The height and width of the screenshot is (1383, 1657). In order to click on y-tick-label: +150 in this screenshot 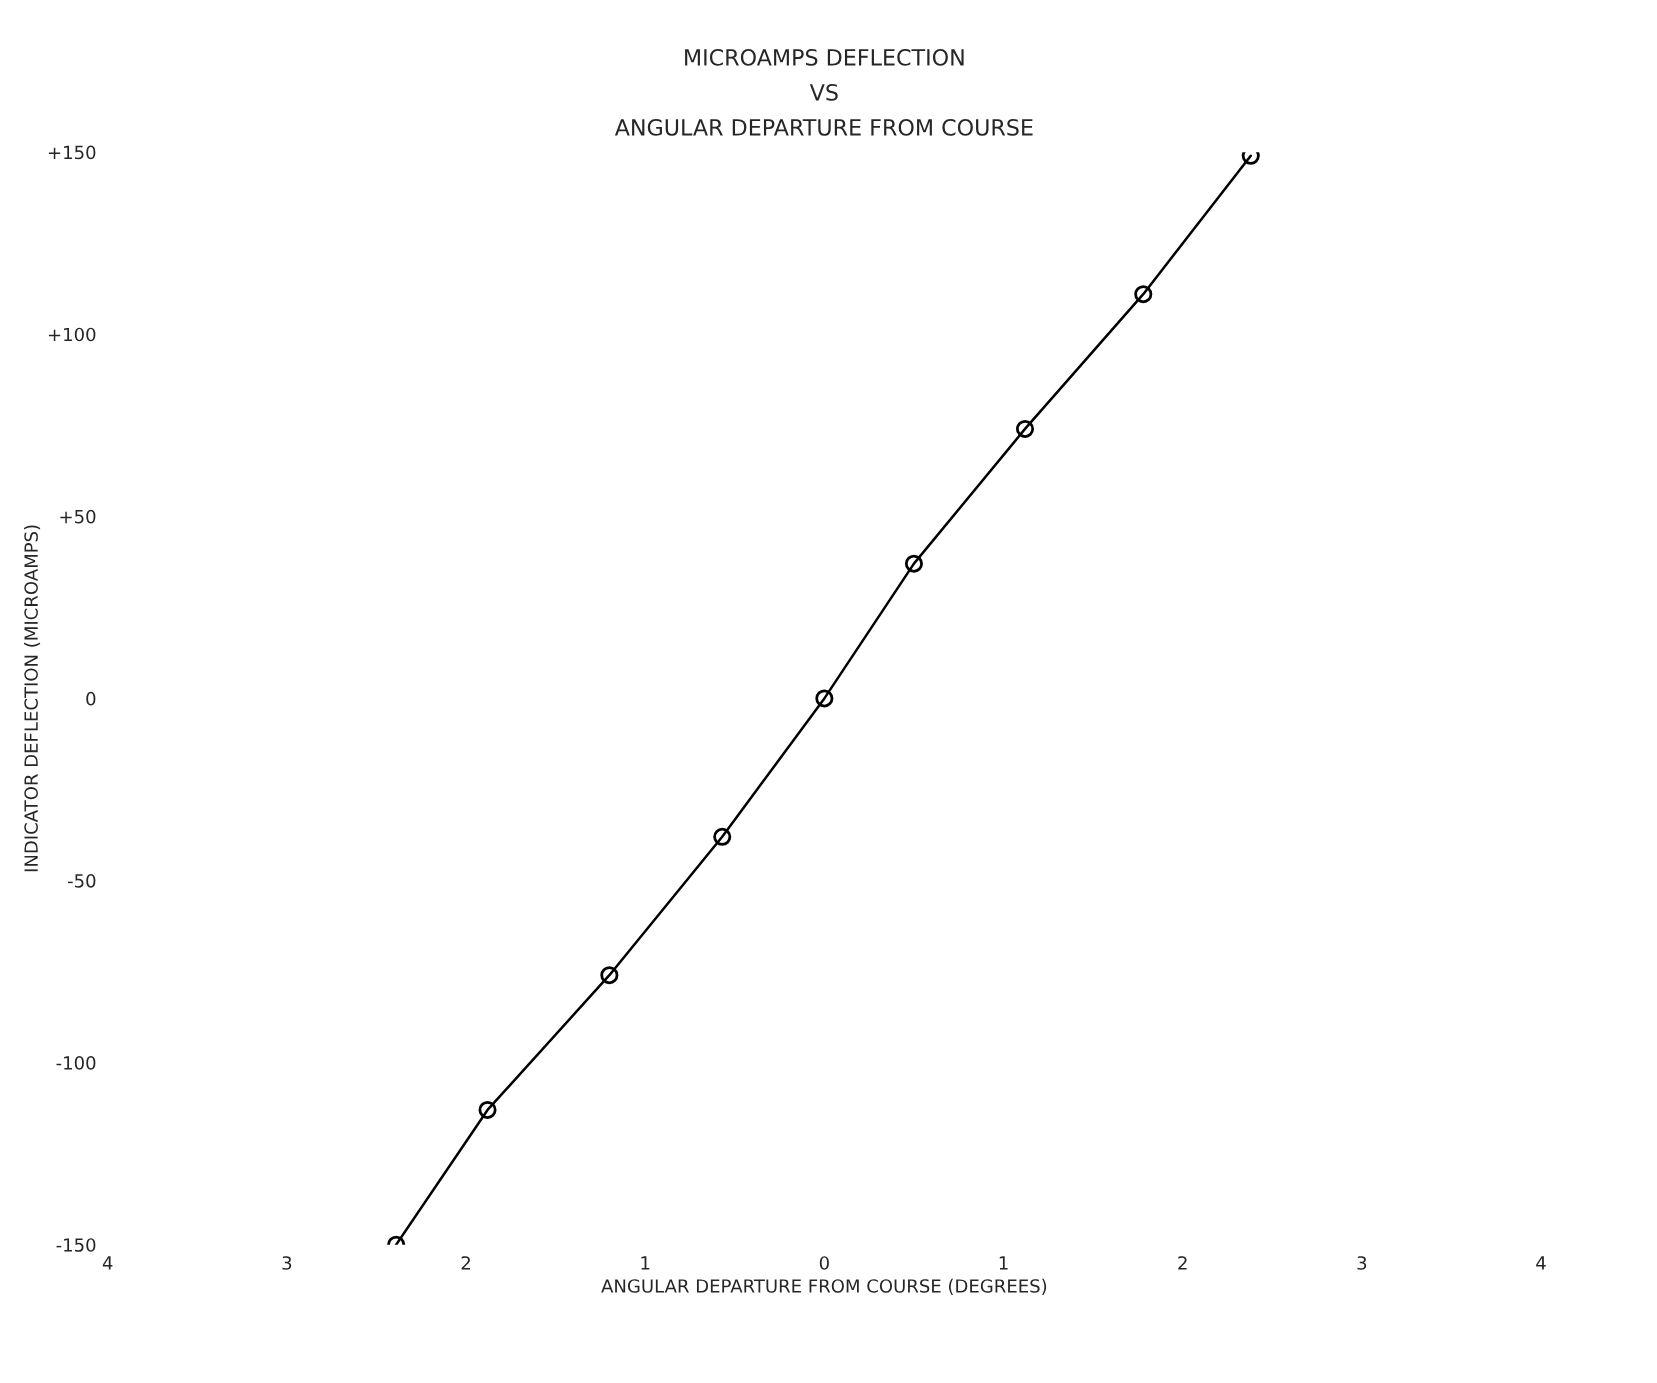, I will do `click(72, 152)`.